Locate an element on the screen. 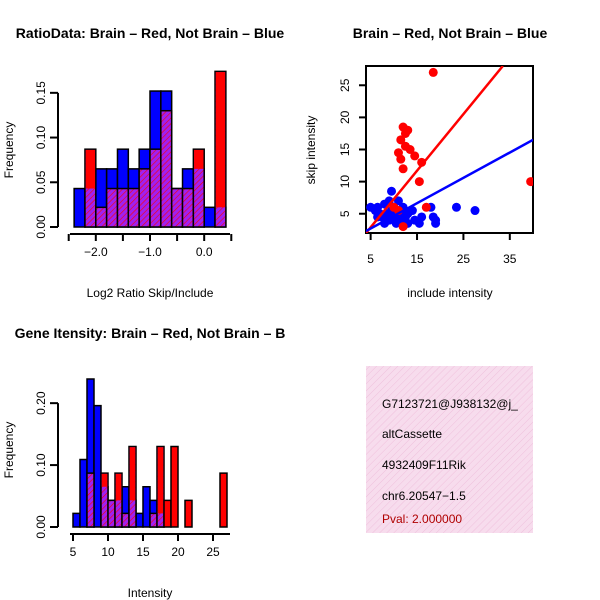 This screenshot has width=600, height=600. scatter-x-axis: 5 15 25 35 is located at coordinates (442, 249).